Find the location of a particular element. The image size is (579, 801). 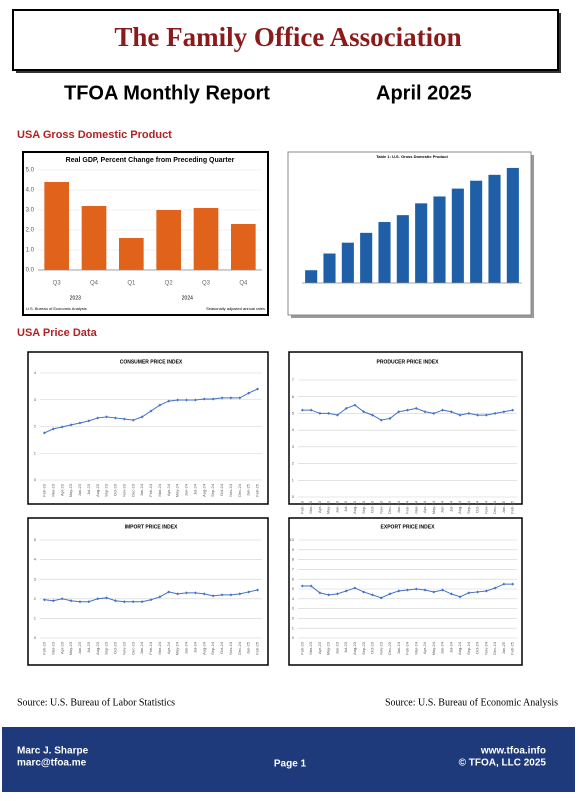

x-tick-label: May-23 is located at coordinates (70, 490).